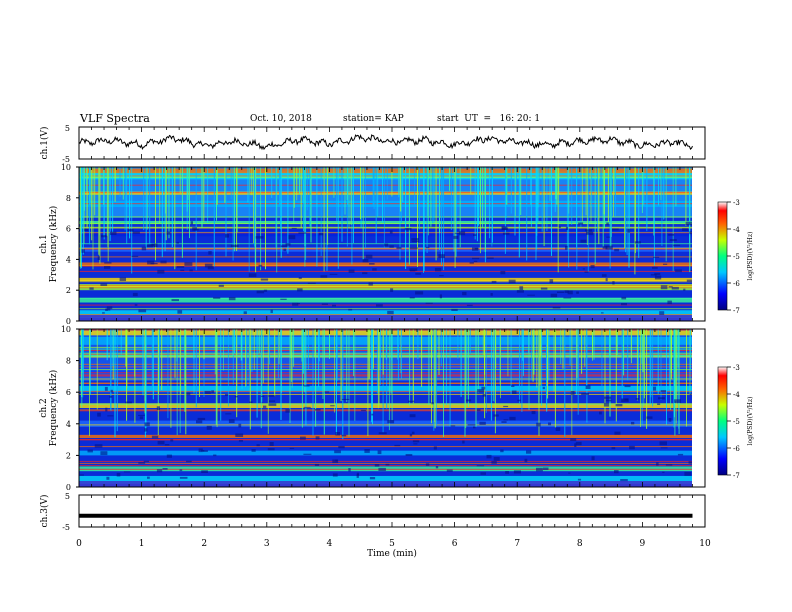 Image resolution: width=792 pixels, height=612 pixels. What do you see at coordinates (79, 544) in the screenshot?
I see `x-tick-label: 0` at bounding box center [79, 544].